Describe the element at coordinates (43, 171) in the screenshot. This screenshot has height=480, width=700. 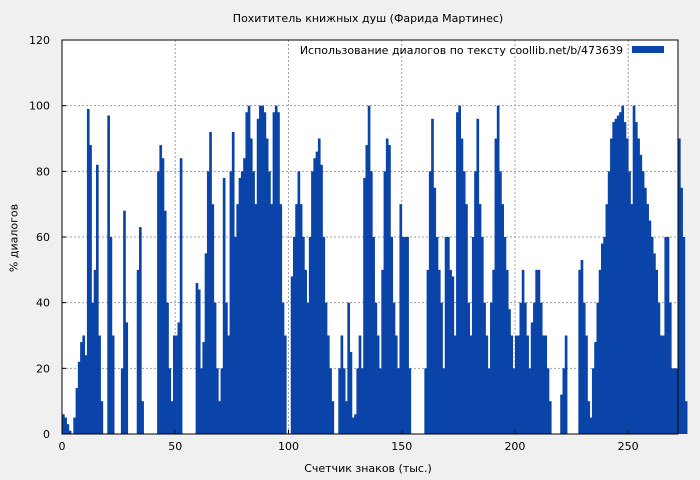
I see `y-tick-label: 80` at that location.